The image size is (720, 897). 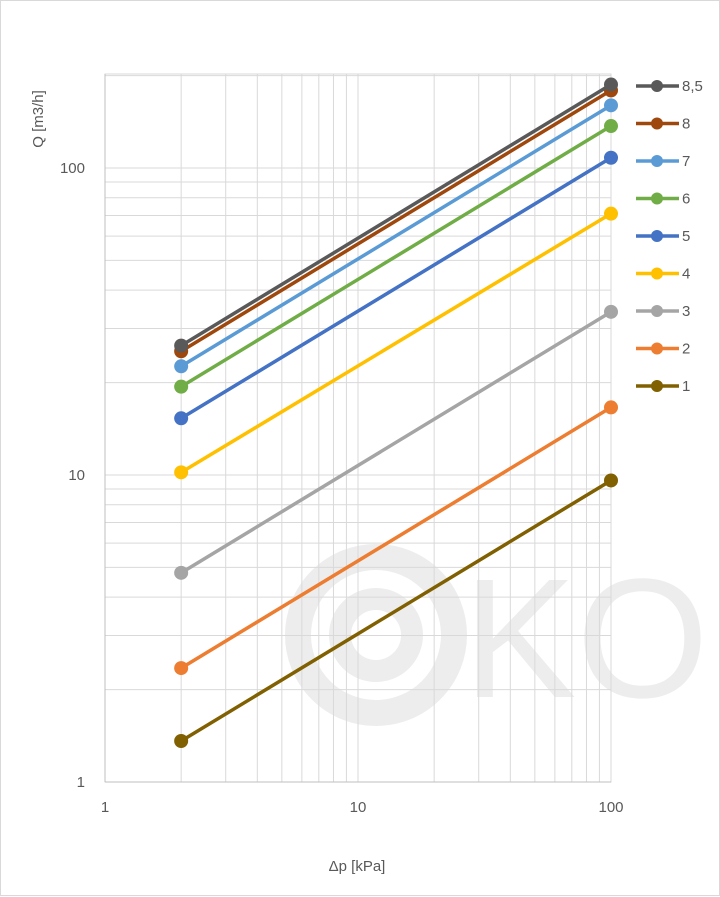 I want to click on y-tick-label: 1, so click(x=81, y=782).